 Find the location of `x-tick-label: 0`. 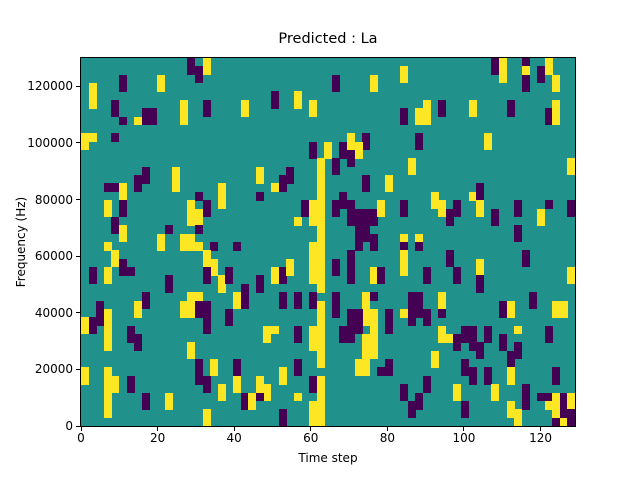

x-tick-label: 0 is located at coordinates (81, 438).